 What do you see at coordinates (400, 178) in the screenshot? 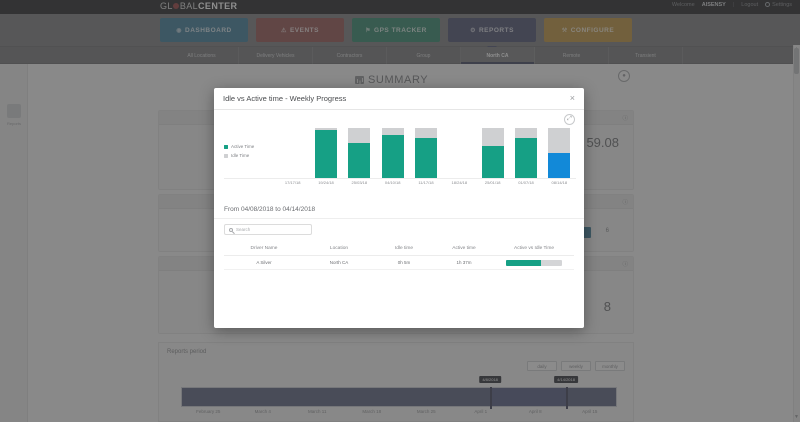
I see `chart-axis-line` at bounding box center [400, 178].